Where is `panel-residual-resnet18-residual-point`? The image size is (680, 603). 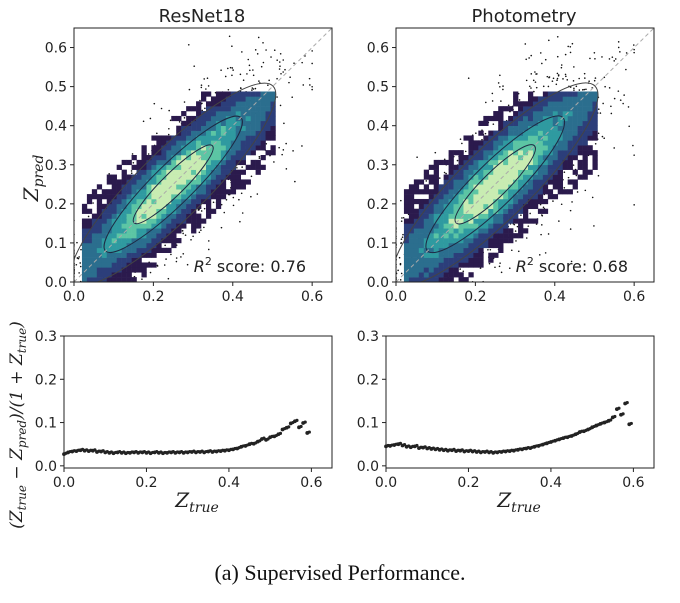 panel-residual-resnet18-residual-point is located at coordinates (305, 422).